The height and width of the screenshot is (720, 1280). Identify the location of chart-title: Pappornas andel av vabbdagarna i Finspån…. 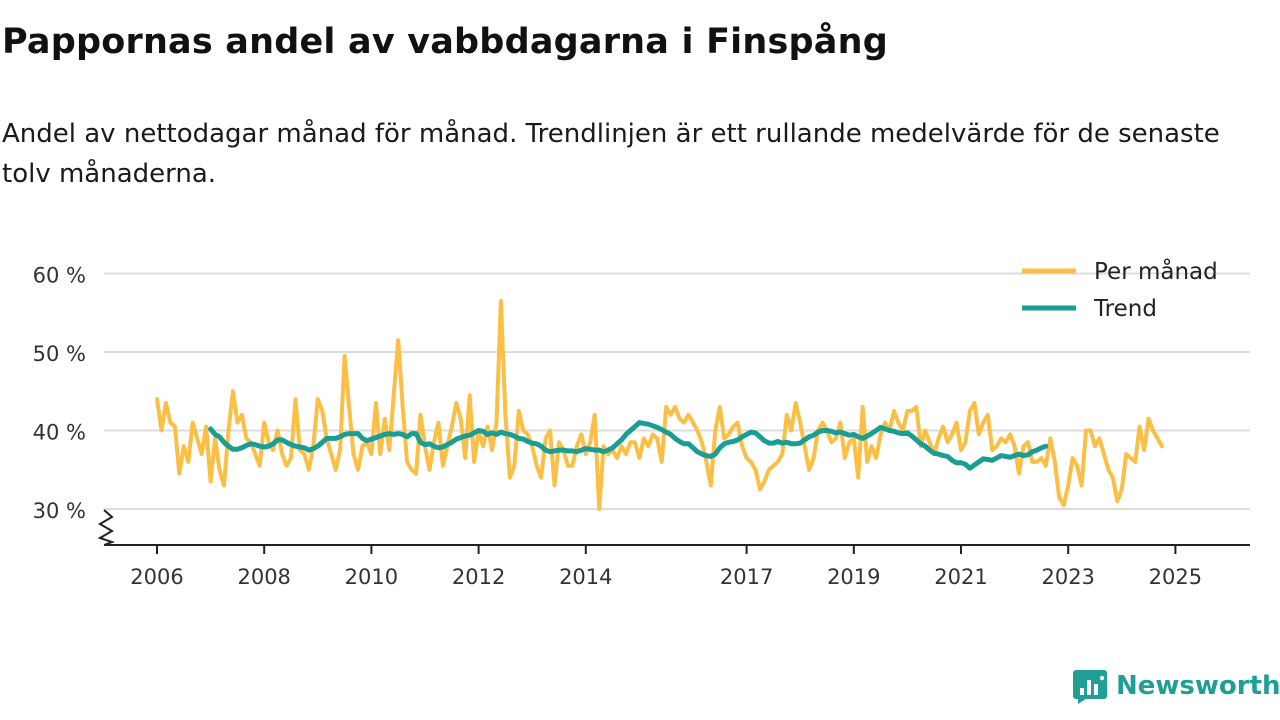
(445, 42).